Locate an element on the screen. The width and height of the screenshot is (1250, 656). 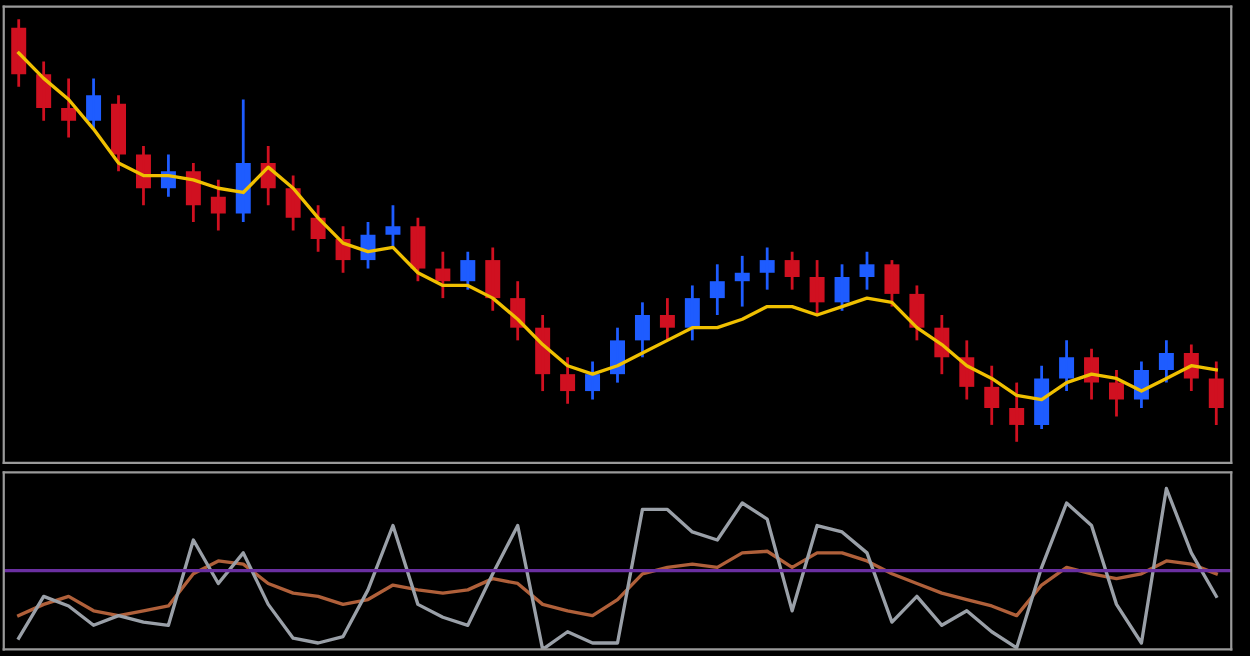
candlestick is located at coordinates (393, 226).